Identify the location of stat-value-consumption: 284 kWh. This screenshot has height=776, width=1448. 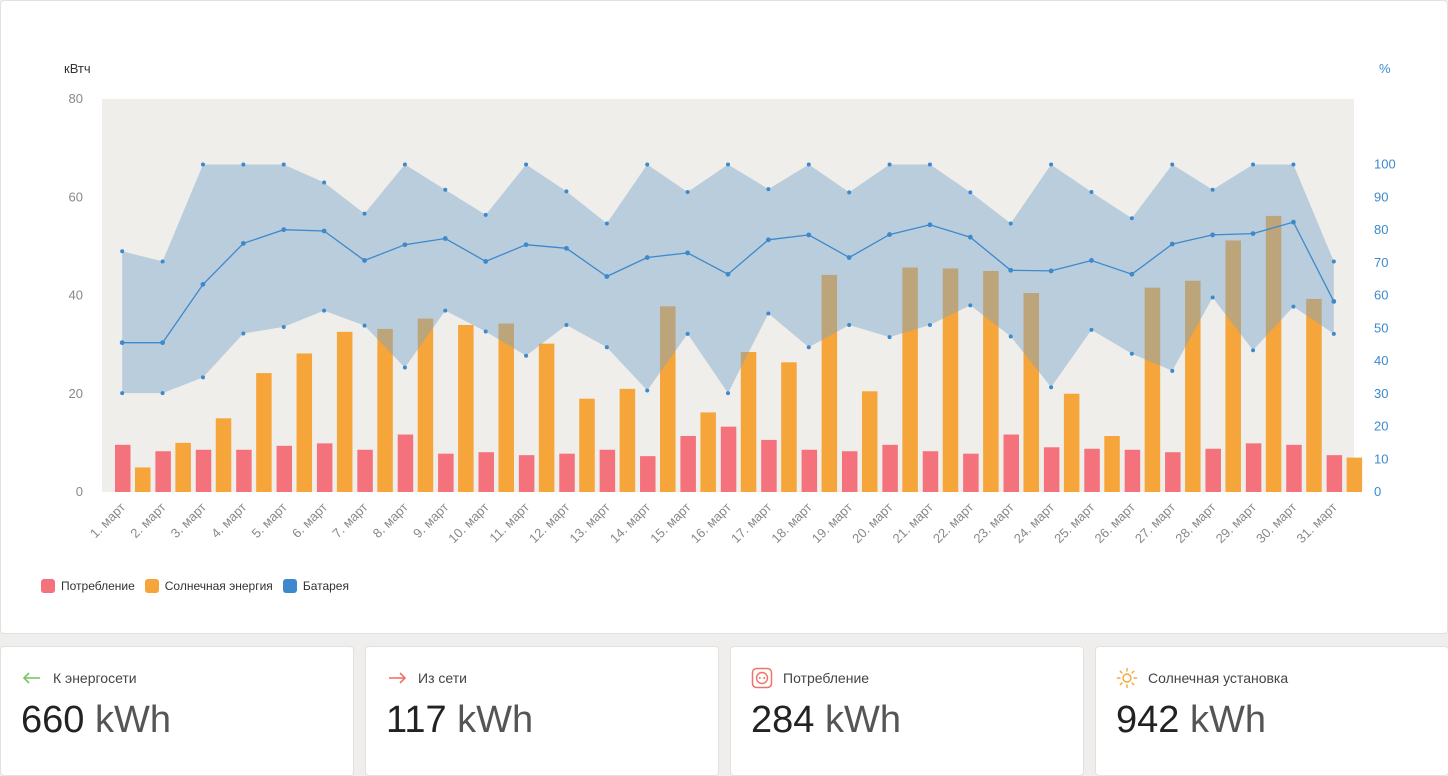
(826, 720).